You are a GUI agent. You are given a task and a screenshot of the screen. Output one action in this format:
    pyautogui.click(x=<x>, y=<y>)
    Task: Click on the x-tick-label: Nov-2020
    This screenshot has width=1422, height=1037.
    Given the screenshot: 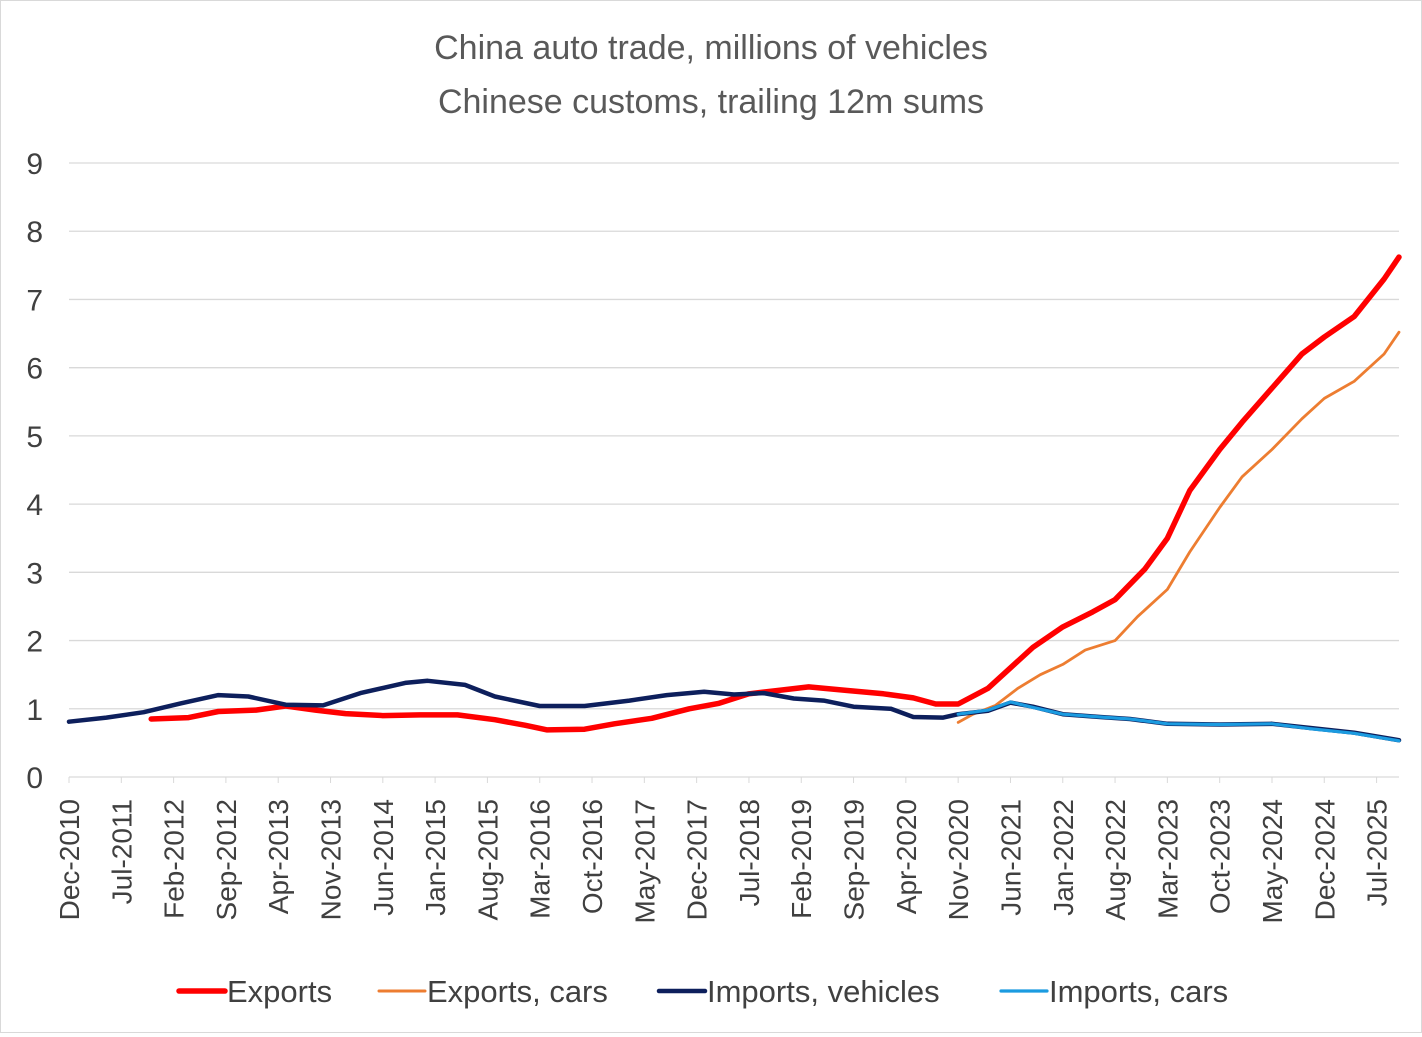 What is the action you would take?
    pyautogui.click(x=958, y=859)
    